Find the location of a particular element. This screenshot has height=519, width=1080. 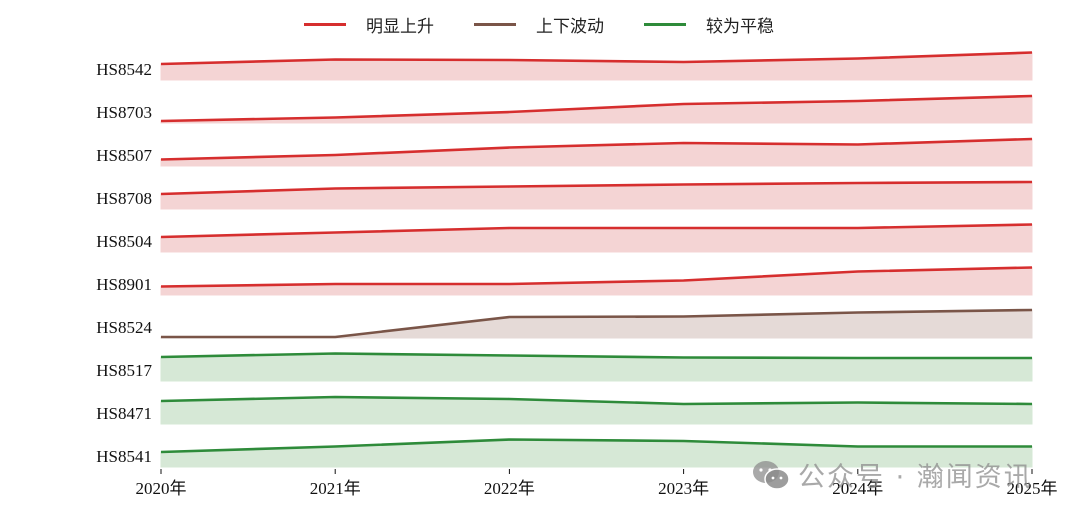

x-tick-label: 2025年 is located at coordinates (1032, 488).